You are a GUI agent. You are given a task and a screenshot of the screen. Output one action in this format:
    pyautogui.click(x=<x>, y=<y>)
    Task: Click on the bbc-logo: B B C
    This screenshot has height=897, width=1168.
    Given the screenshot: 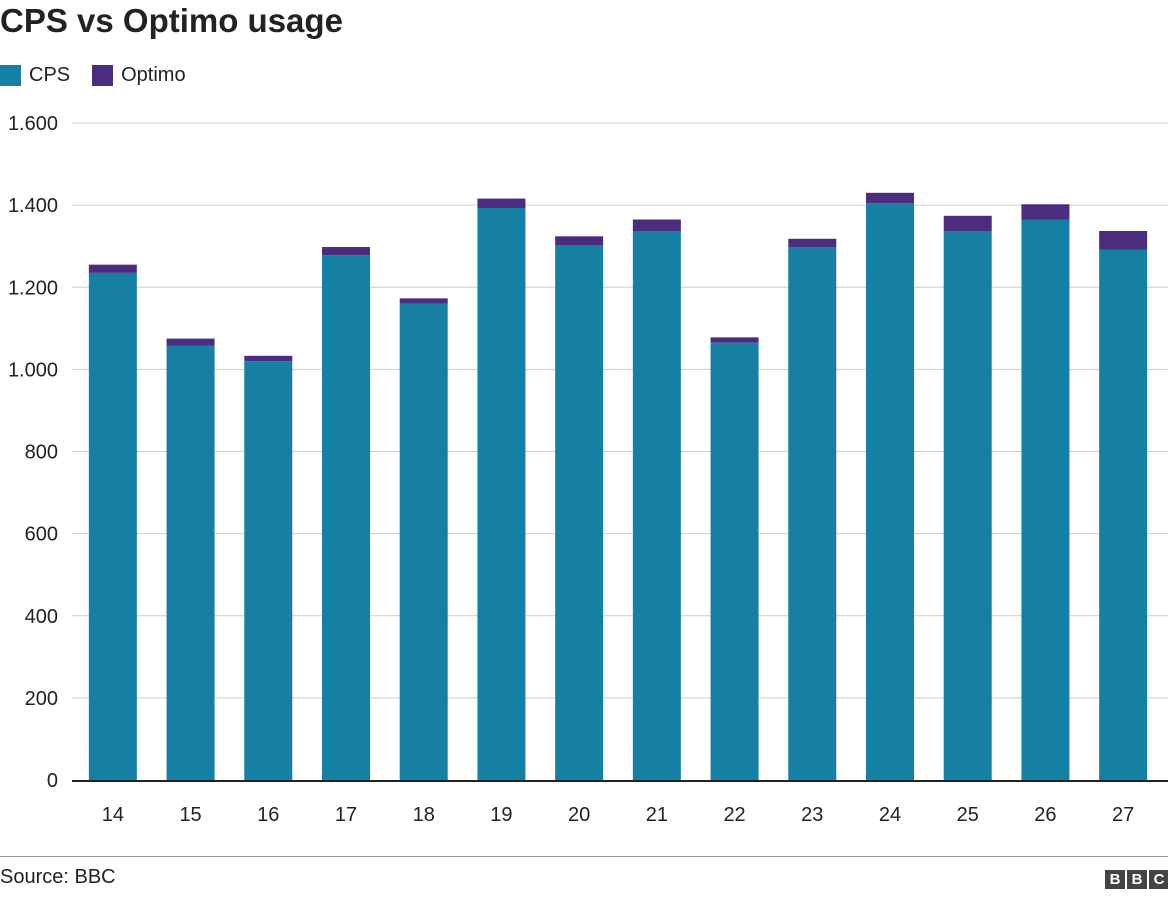 What is the action you would take?
    pyautogui.click(x=1135, y=879)
    